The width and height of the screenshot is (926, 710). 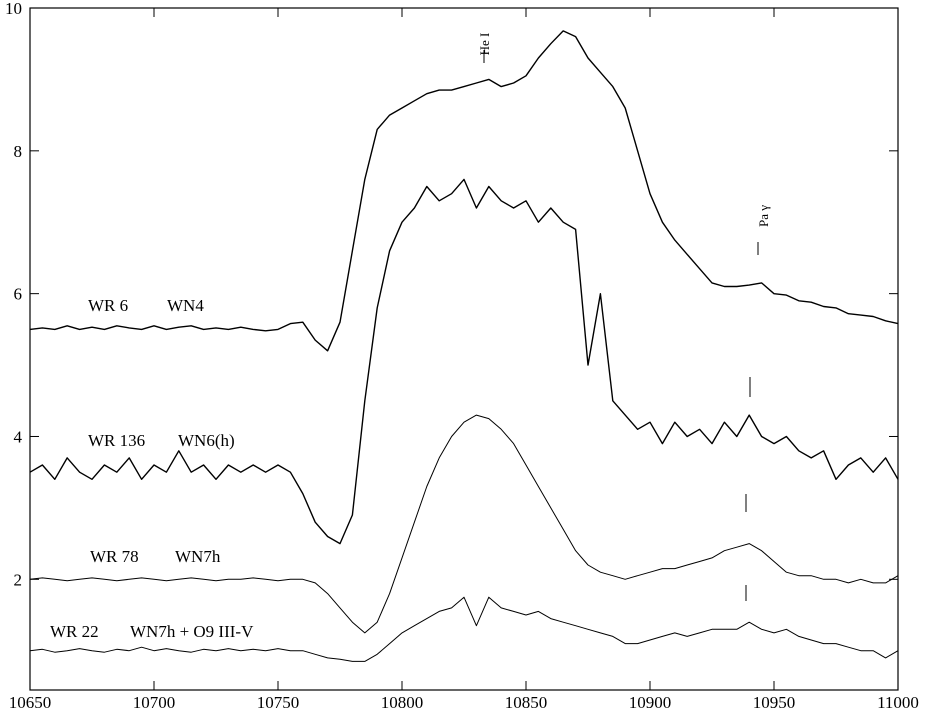 I want to click on y-tick-label: 8, so click(x=18, y=151).